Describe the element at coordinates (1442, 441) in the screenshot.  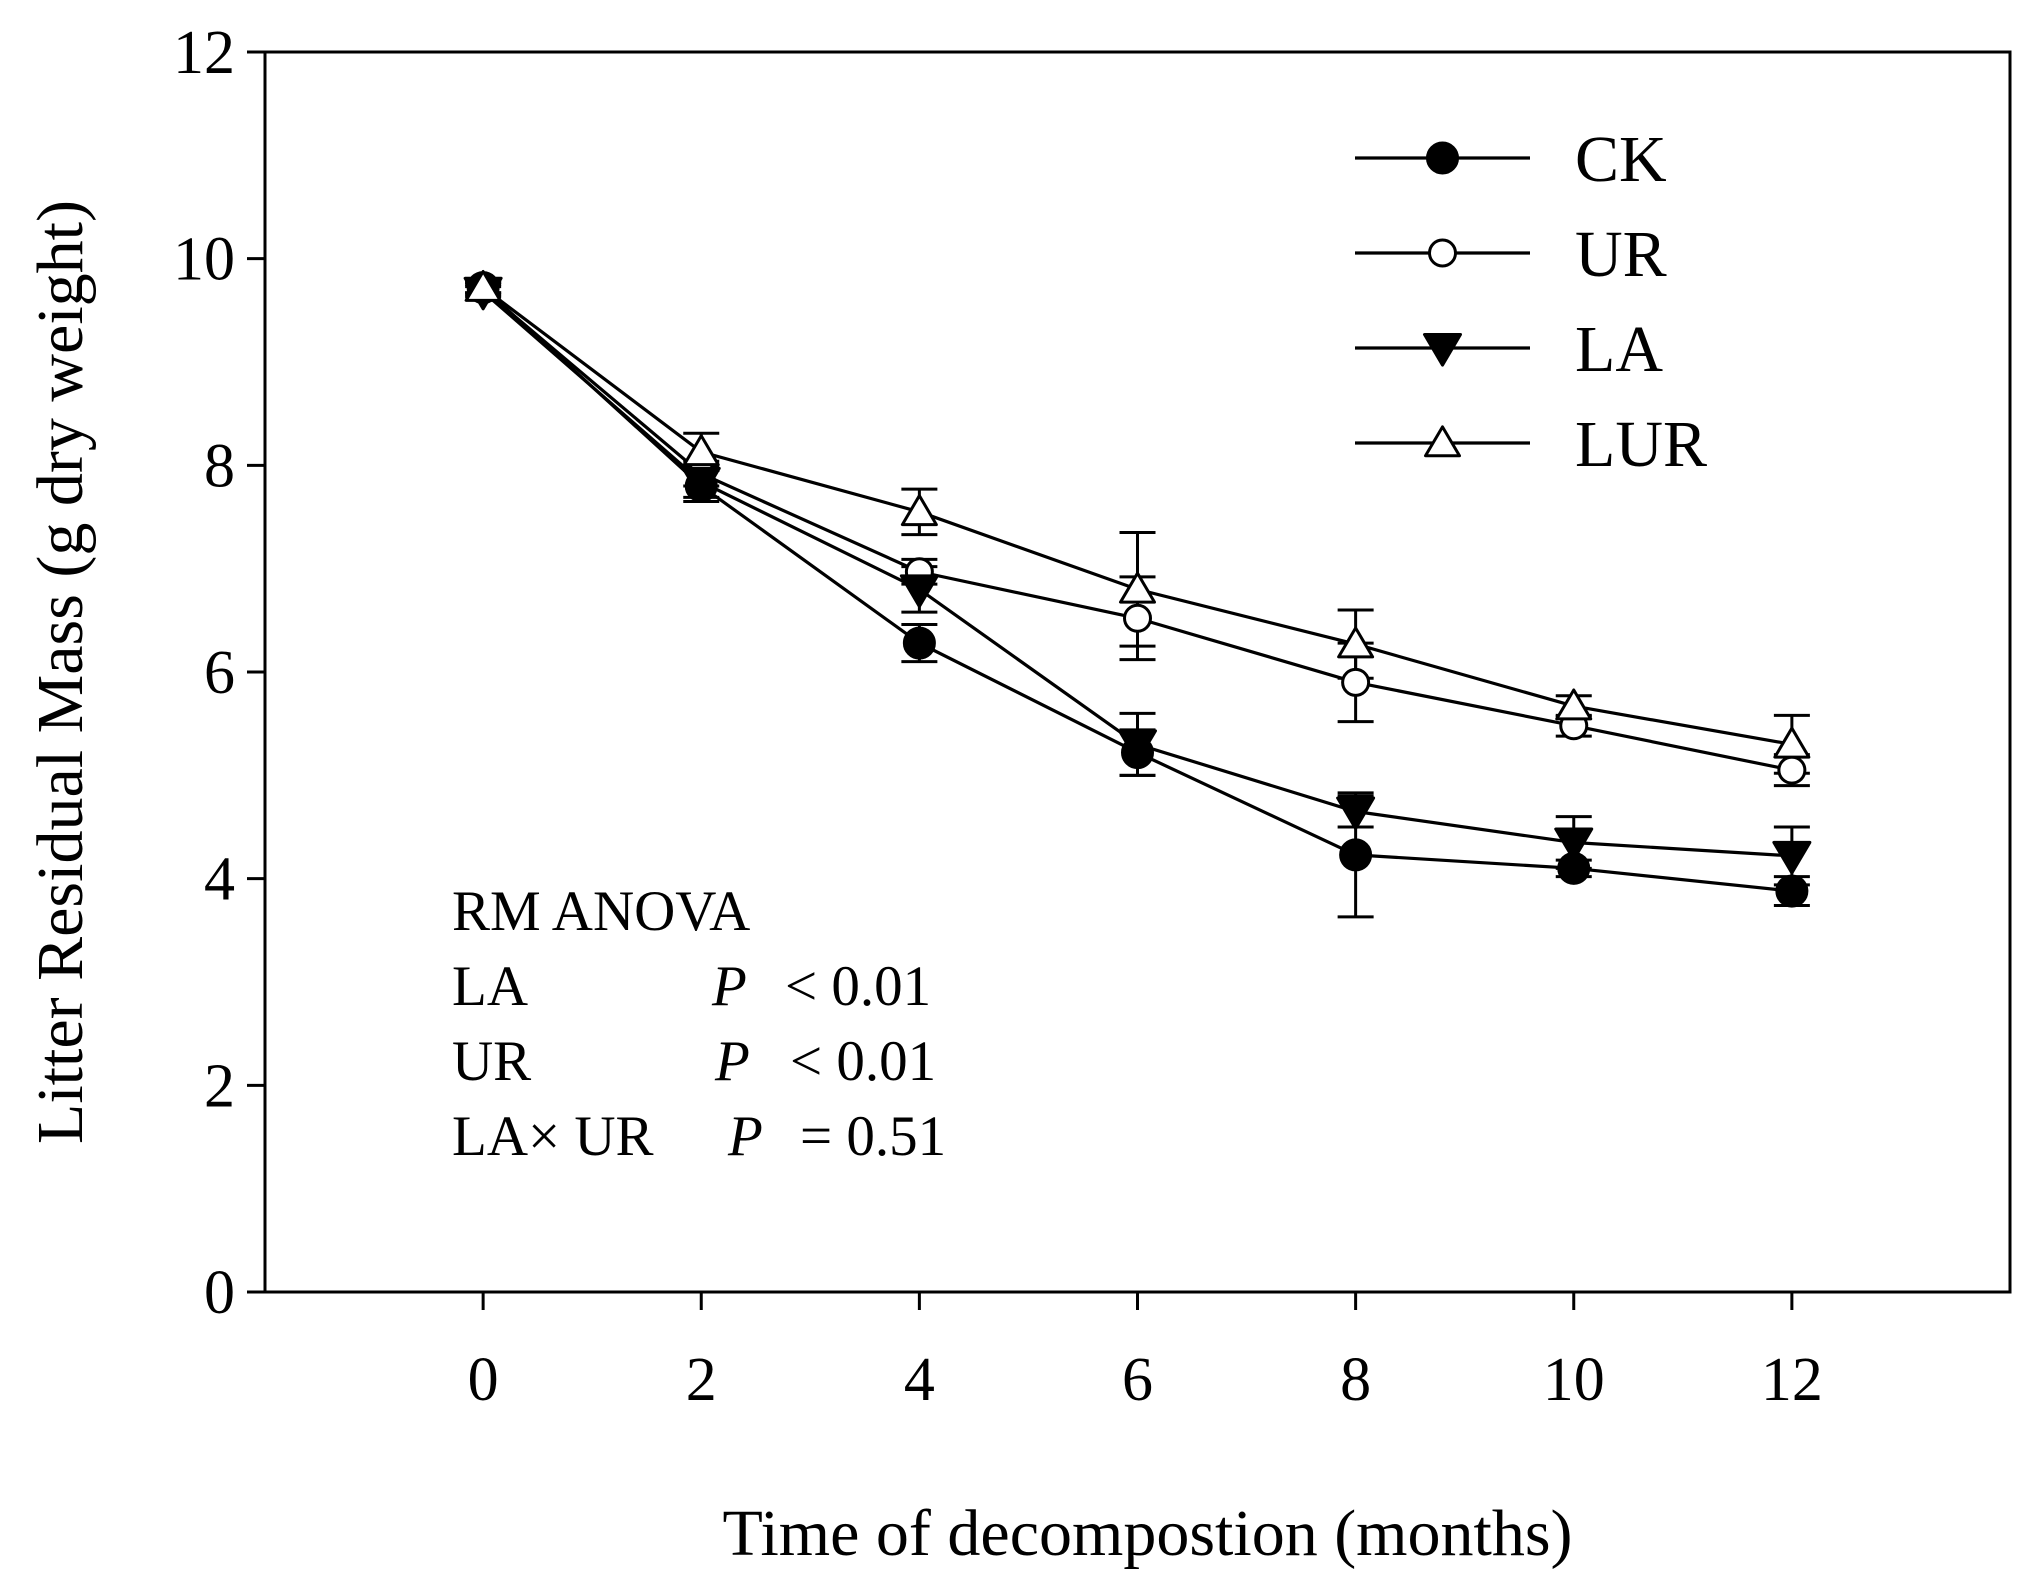
I see `data-point-legend-lur` at that location.